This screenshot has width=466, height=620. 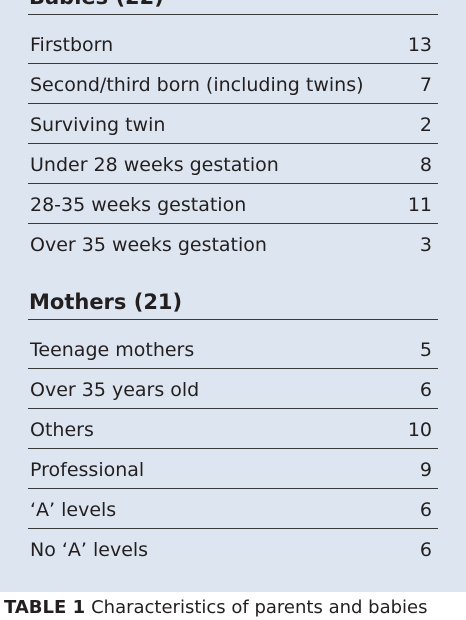 I want to click on row-value: 3, so click(x=425, y=245).